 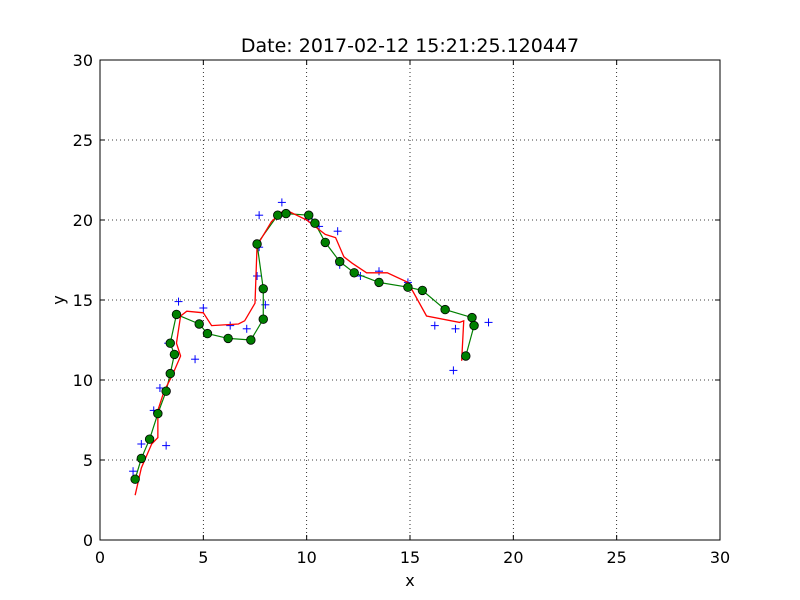 I want to click on y-tick-label: 0, so click(x=88, y=540).